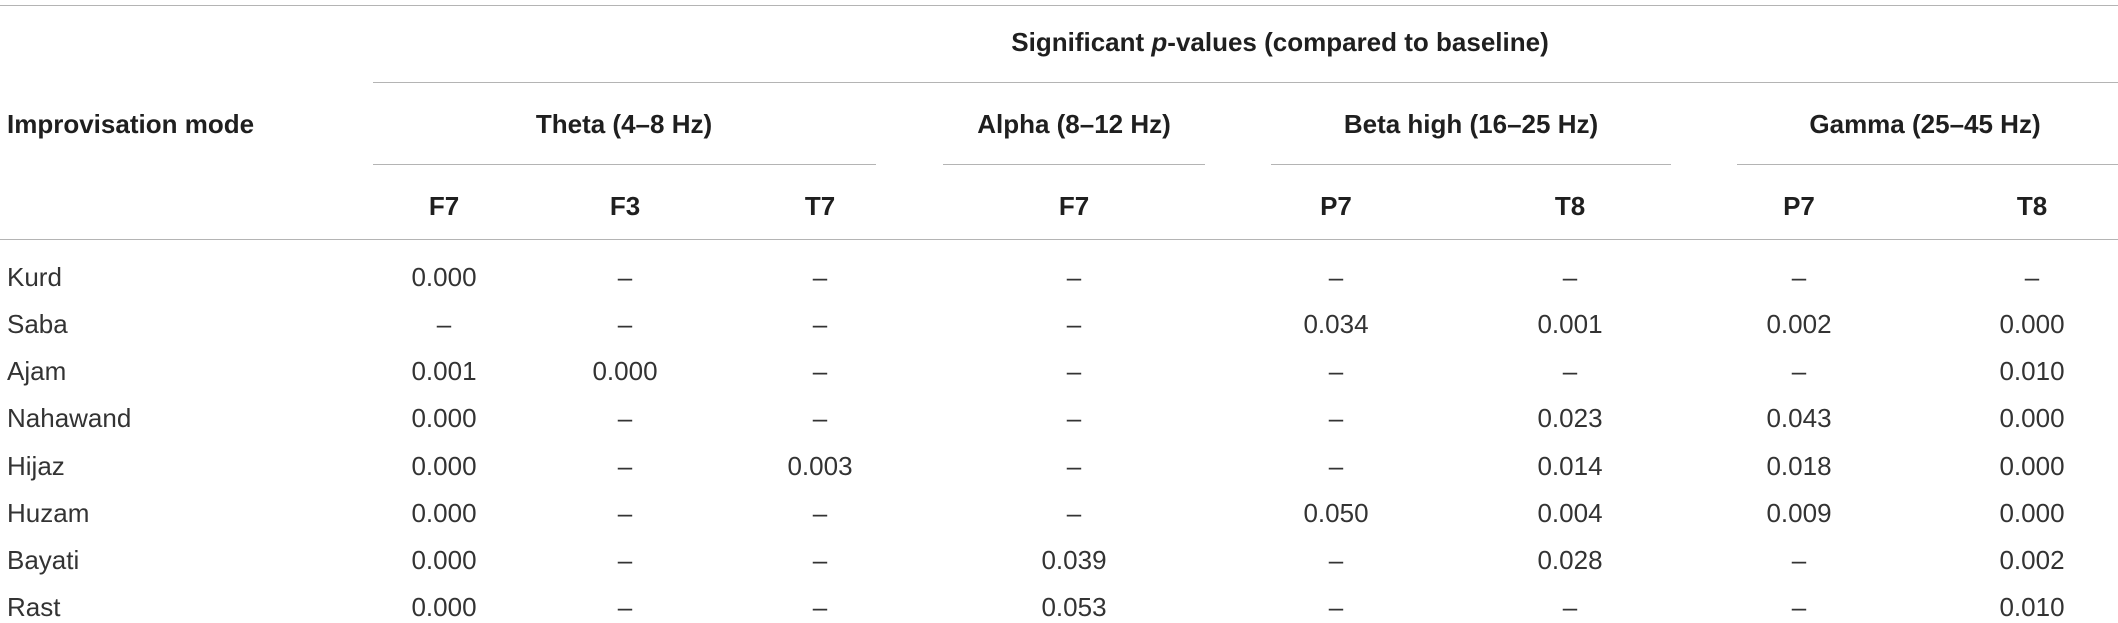 The height and width of the screenshot is (623, 2118). Describe the element at coordinates (1925, 124) in the screenshot. I see `band-header-gamma: Gamma (25–45 Hz)` at that location.